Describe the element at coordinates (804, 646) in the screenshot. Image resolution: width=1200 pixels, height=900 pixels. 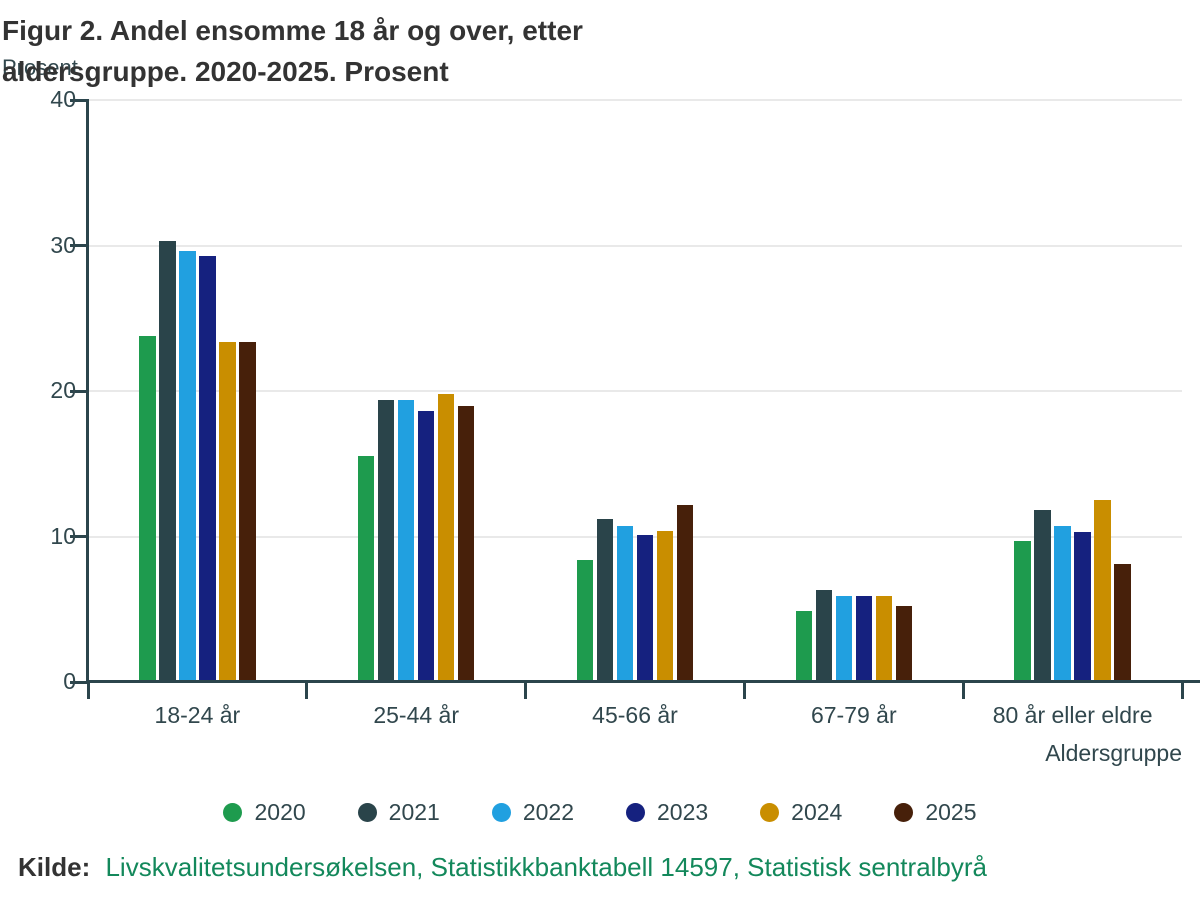
I see `bar-2020-67-79-år` at that location.